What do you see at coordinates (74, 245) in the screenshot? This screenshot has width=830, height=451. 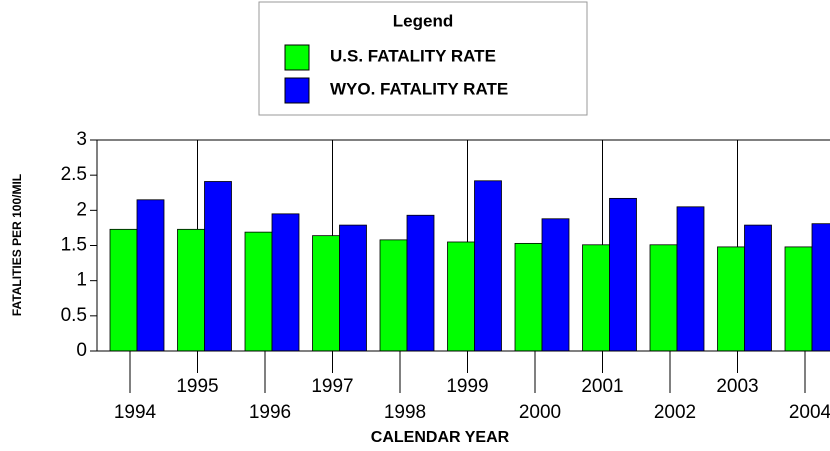 I see `y-tick-label: 1.5` at bounding box center [74, 245].